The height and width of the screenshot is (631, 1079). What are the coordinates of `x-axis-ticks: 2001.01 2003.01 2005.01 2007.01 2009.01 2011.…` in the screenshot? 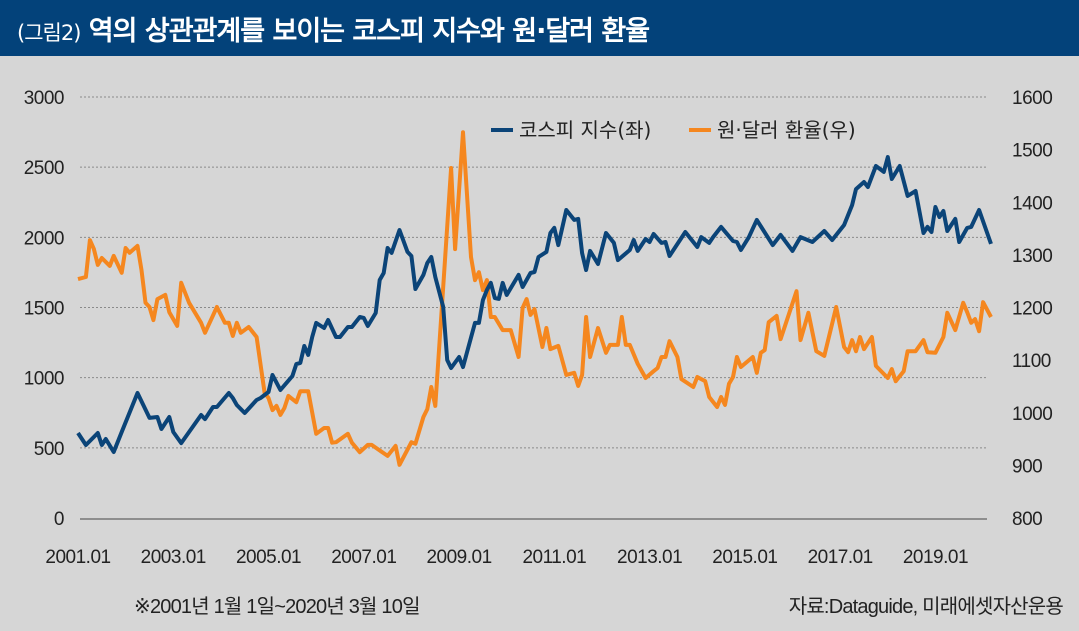 It's located at (506, 557).